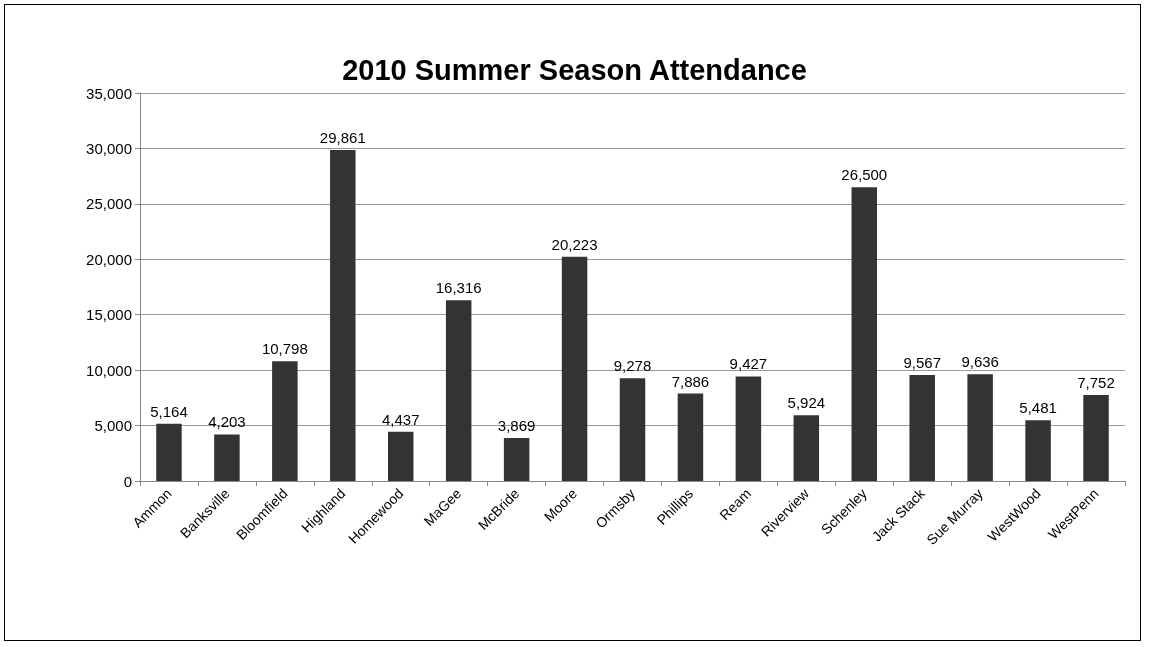 This screenshot has width=1149, height=647. Describe the element at coordinates (109, 93) in the screenshot. I see `y-tick-label: 35,000` at that location.